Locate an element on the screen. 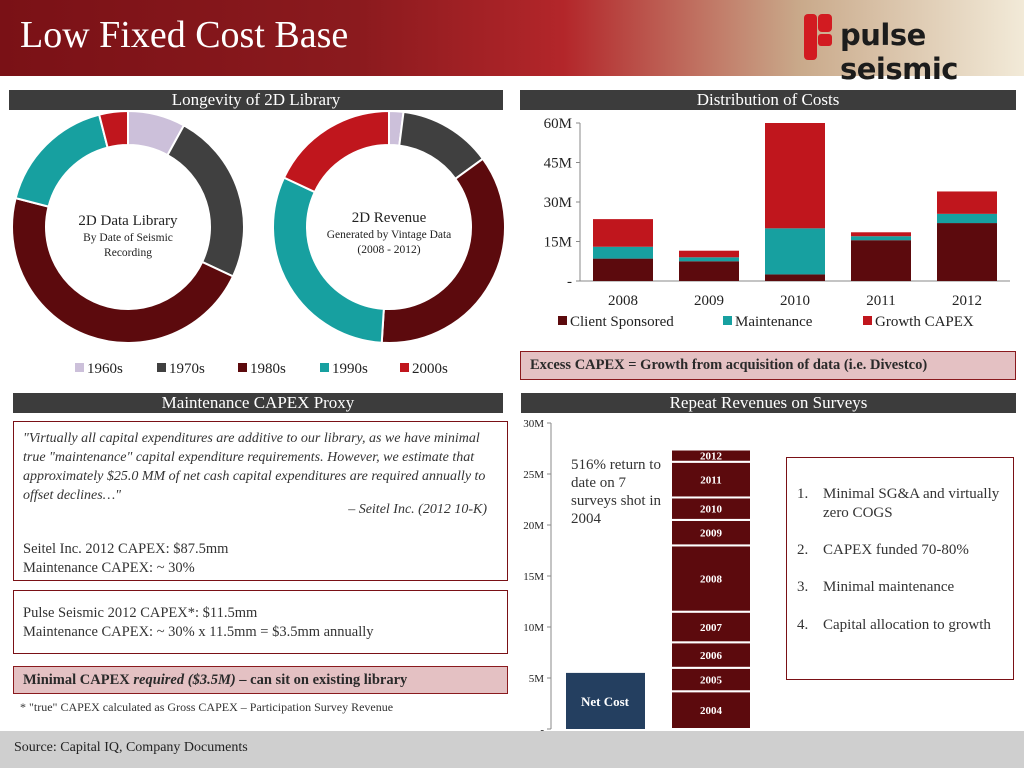 Image resolution: width=1024 pixels, height=768 pixels. legend-swatch-2000s is located at coordinates (404, 367).